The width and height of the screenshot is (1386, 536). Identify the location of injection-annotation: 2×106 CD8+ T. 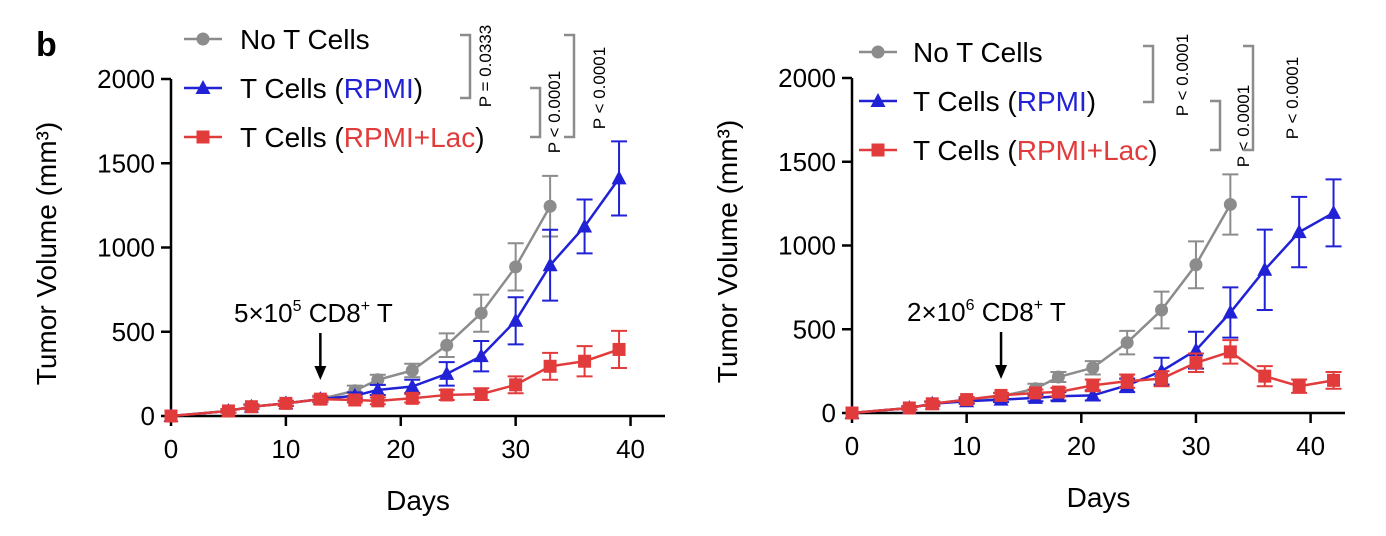
(986, 312).